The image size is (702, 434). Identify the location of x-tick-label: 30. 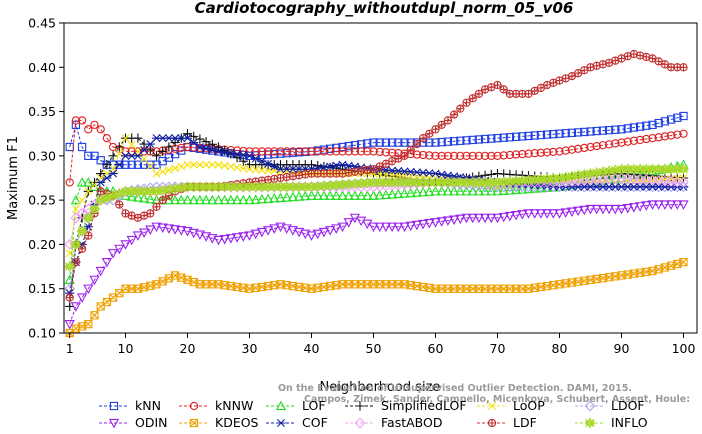
(250, 348).